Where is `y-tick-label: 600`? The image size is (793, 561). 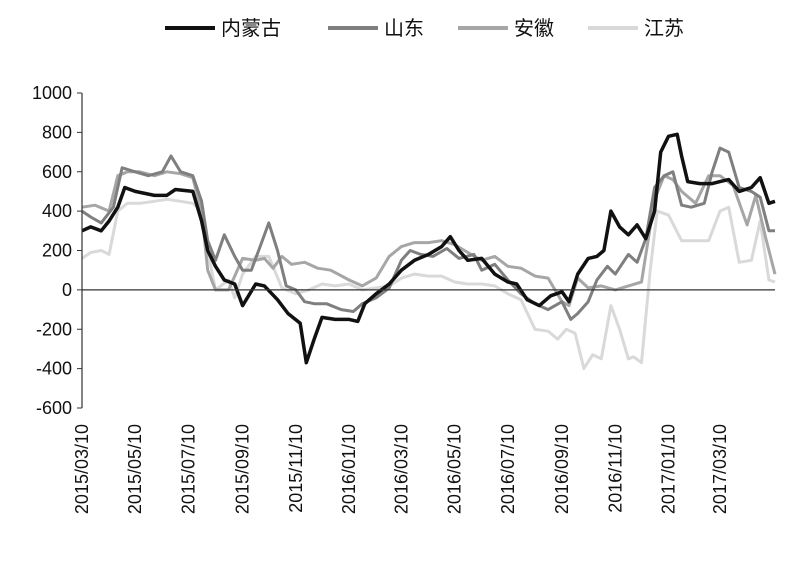
y-tick-label: 600 is located at coordinates (57, 172).